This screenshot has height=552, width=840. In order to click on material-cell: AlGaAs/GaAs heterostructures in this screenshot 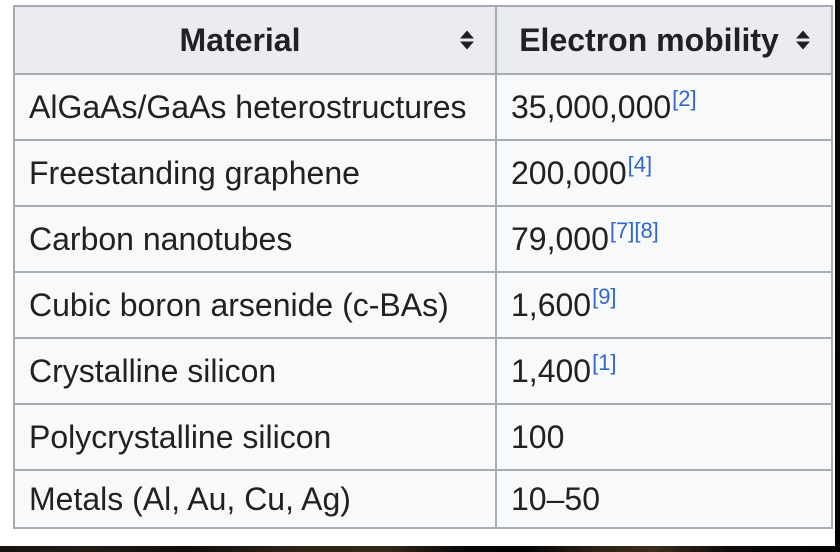, I will do `click(255, 107)`.